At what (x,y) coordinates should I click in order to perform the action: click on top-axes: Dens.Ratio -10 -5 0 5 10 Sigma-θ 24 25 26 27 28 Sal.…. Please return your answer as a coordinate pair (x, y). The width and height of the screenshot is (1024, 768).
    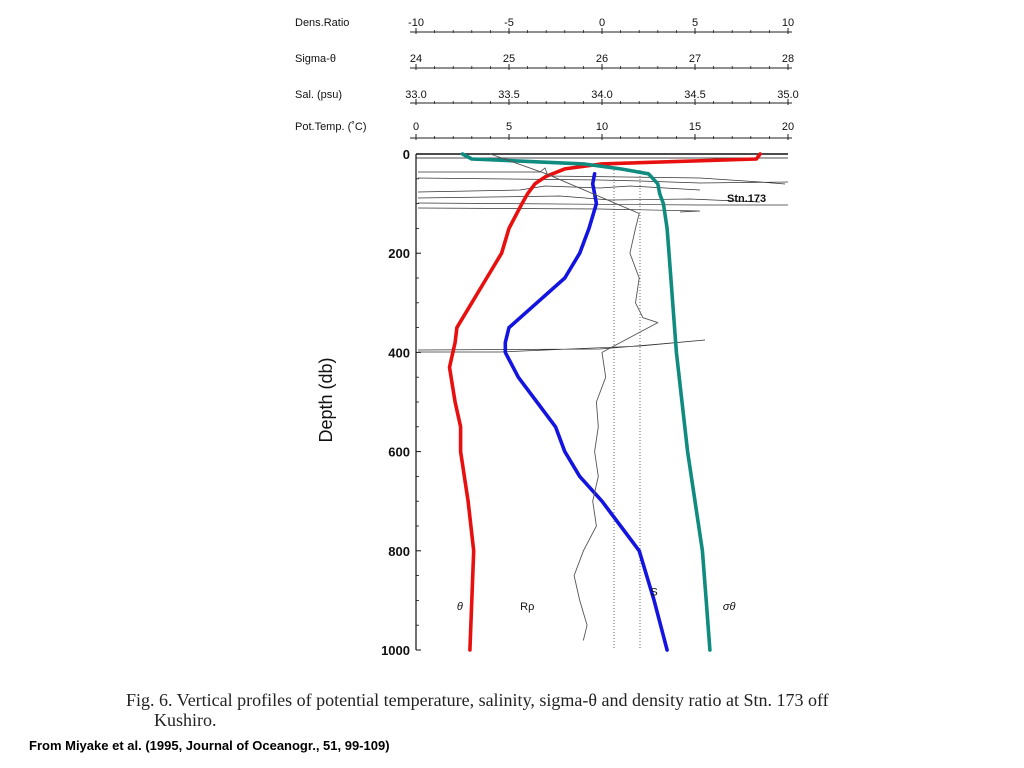
    Looking at the image, I should click on (547, 78).